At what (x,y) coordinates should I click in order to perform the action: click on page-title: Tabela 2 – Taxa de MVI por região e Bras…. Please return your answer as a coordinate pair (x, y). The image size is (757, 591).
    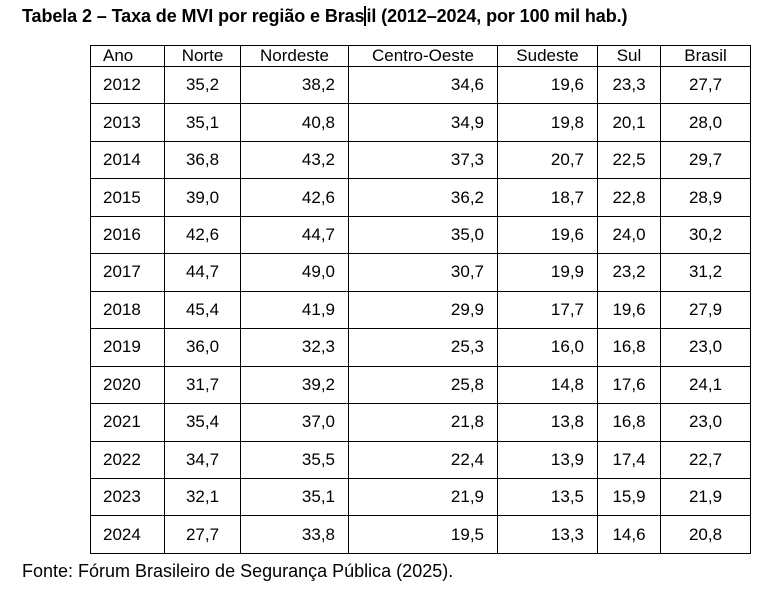
    Looking at the image, I should click on (325, 16).